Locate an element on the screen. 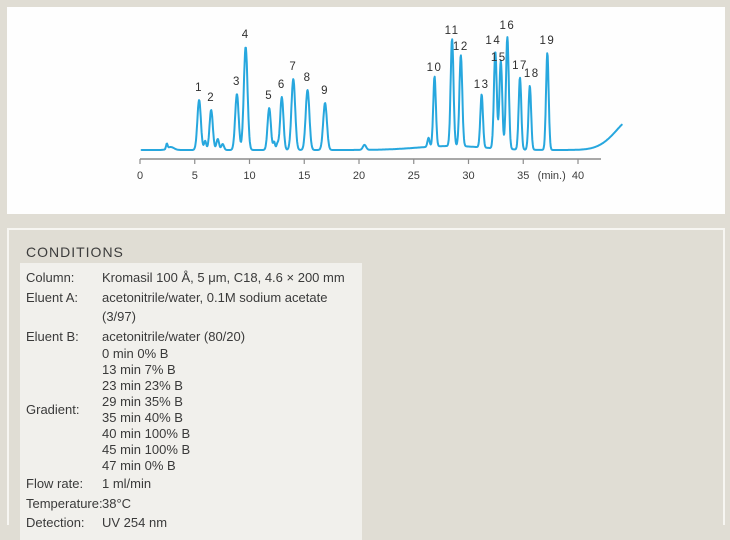 Image resolution: width=730 pixels, height=540 pixels. x-tick-label: 5 is located at coordinates (195, 176).